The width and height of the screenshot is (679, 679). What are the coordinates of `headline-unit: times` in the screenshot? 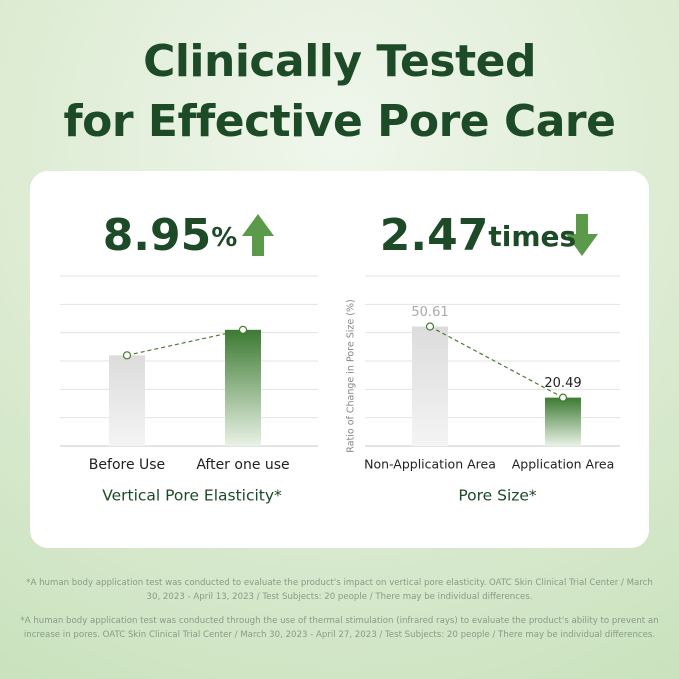 It's located at (532, 236).